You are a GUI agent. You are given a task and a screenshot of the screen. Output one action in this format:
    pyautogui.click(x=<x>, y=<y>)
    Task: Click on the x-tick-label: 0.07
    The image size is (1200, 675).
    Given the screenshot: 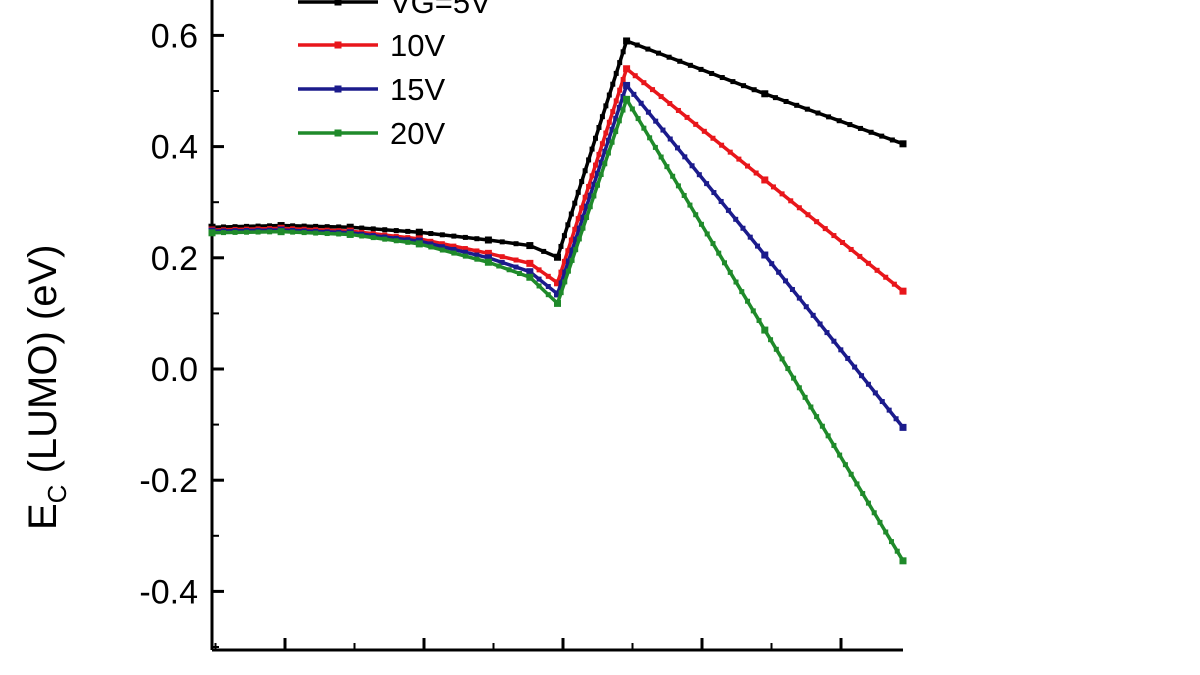 What is the action you would take?
    pyautogui.click(x=841, y=672)
    